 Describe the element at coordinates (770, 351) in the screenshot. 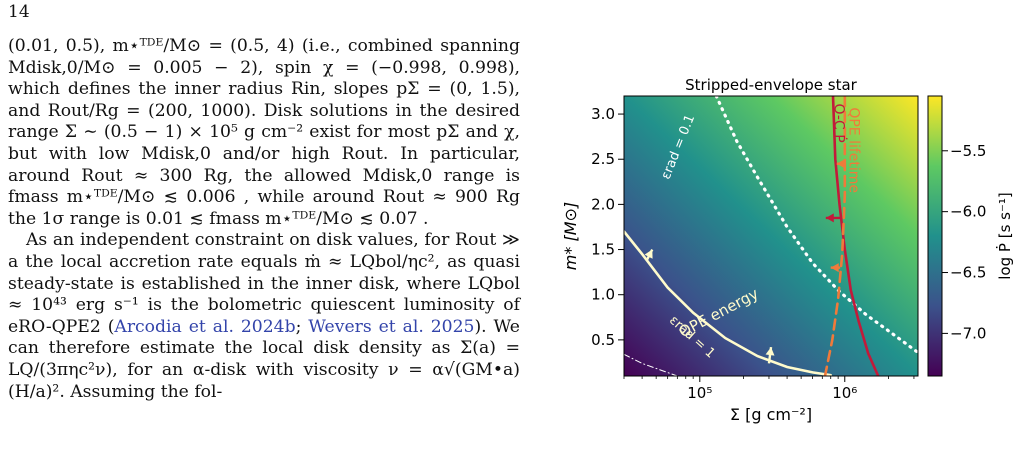

I see `arrow-qpe-energy-2-head` at that location.